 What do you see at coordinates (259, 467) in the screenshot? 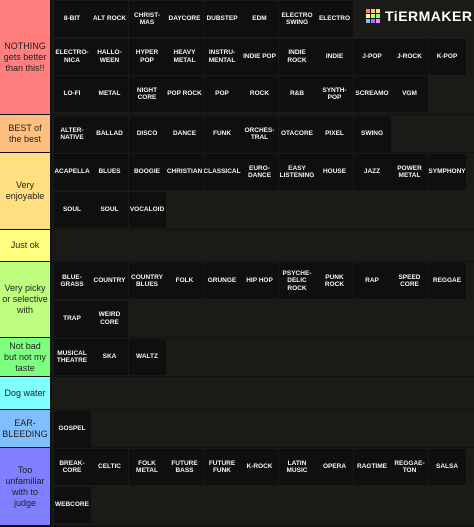
I see `tier-item: K-ROCK` at bounding box center [259, 467].